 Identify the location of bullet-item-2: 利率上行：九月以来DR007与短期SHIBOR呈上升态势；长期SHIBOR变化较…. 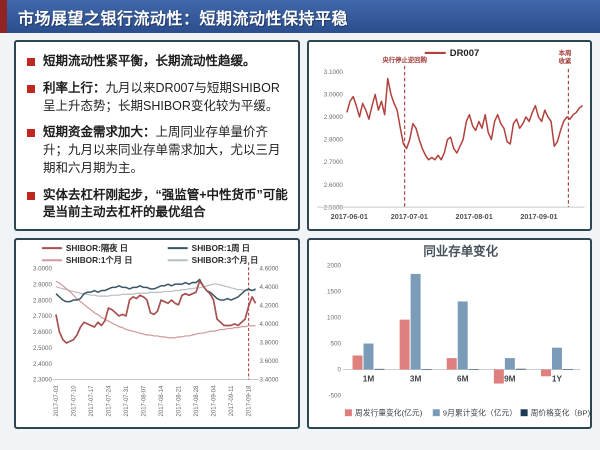
(158, 98).